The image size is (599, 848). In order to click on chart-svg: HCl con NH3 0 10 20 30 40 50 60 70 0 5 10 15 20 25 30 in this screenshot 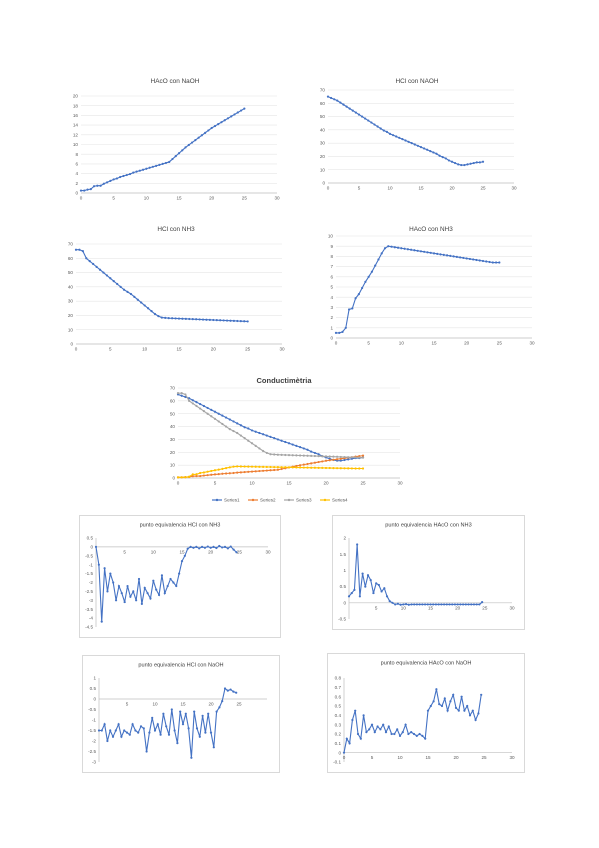, I will do `click(176, 289)`.